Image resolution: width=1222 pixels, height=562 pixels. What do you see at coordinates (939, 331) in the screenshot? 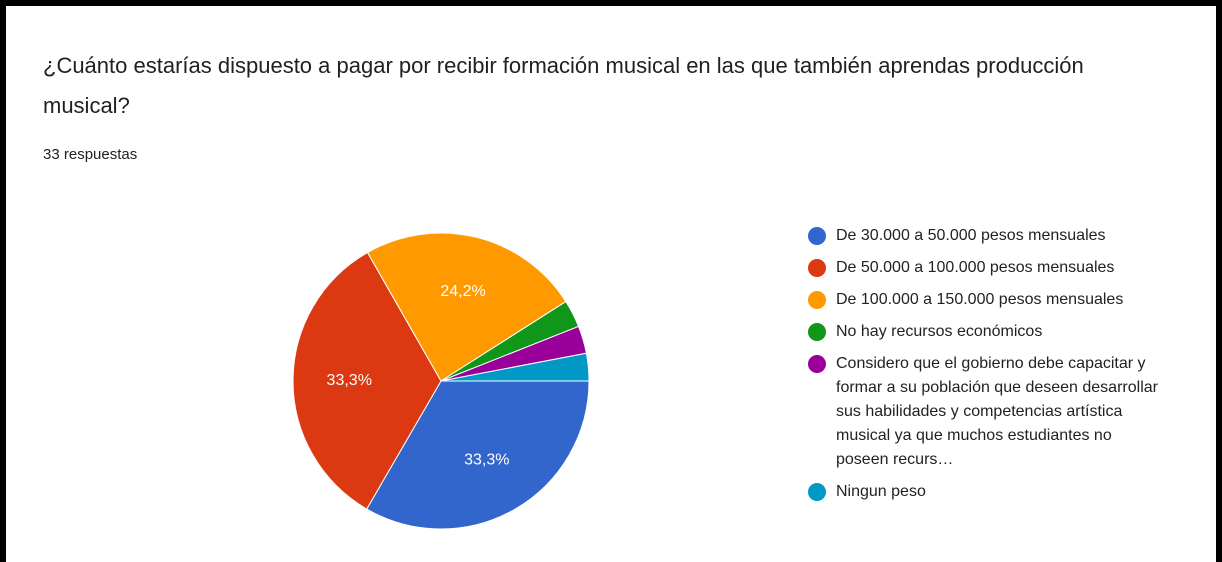
I see `legend-label: No hay recursos económicos` at bounding box center [939, 331].